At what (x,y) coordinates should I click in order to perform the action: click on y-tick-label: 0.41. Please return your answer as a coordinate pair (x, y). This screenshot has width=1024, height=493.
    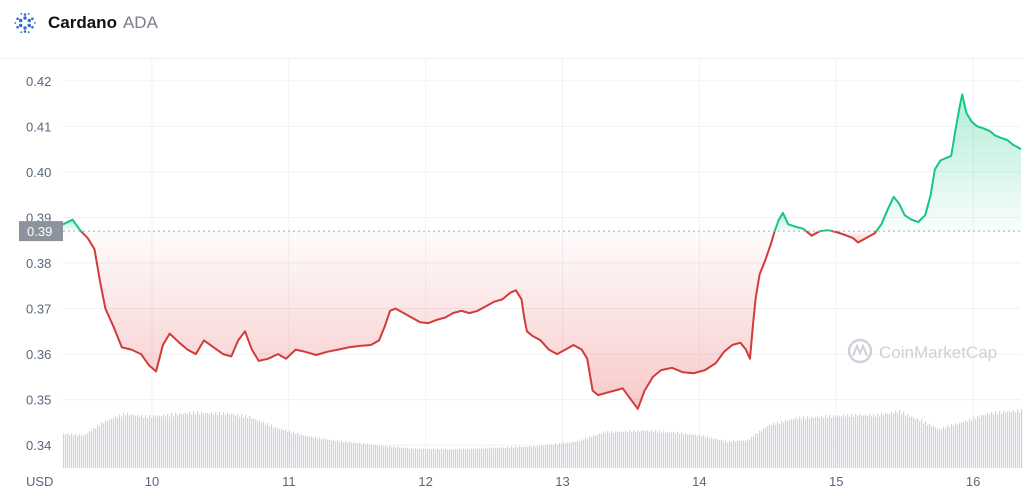
    Looking at the image, I should click on (38, 126).